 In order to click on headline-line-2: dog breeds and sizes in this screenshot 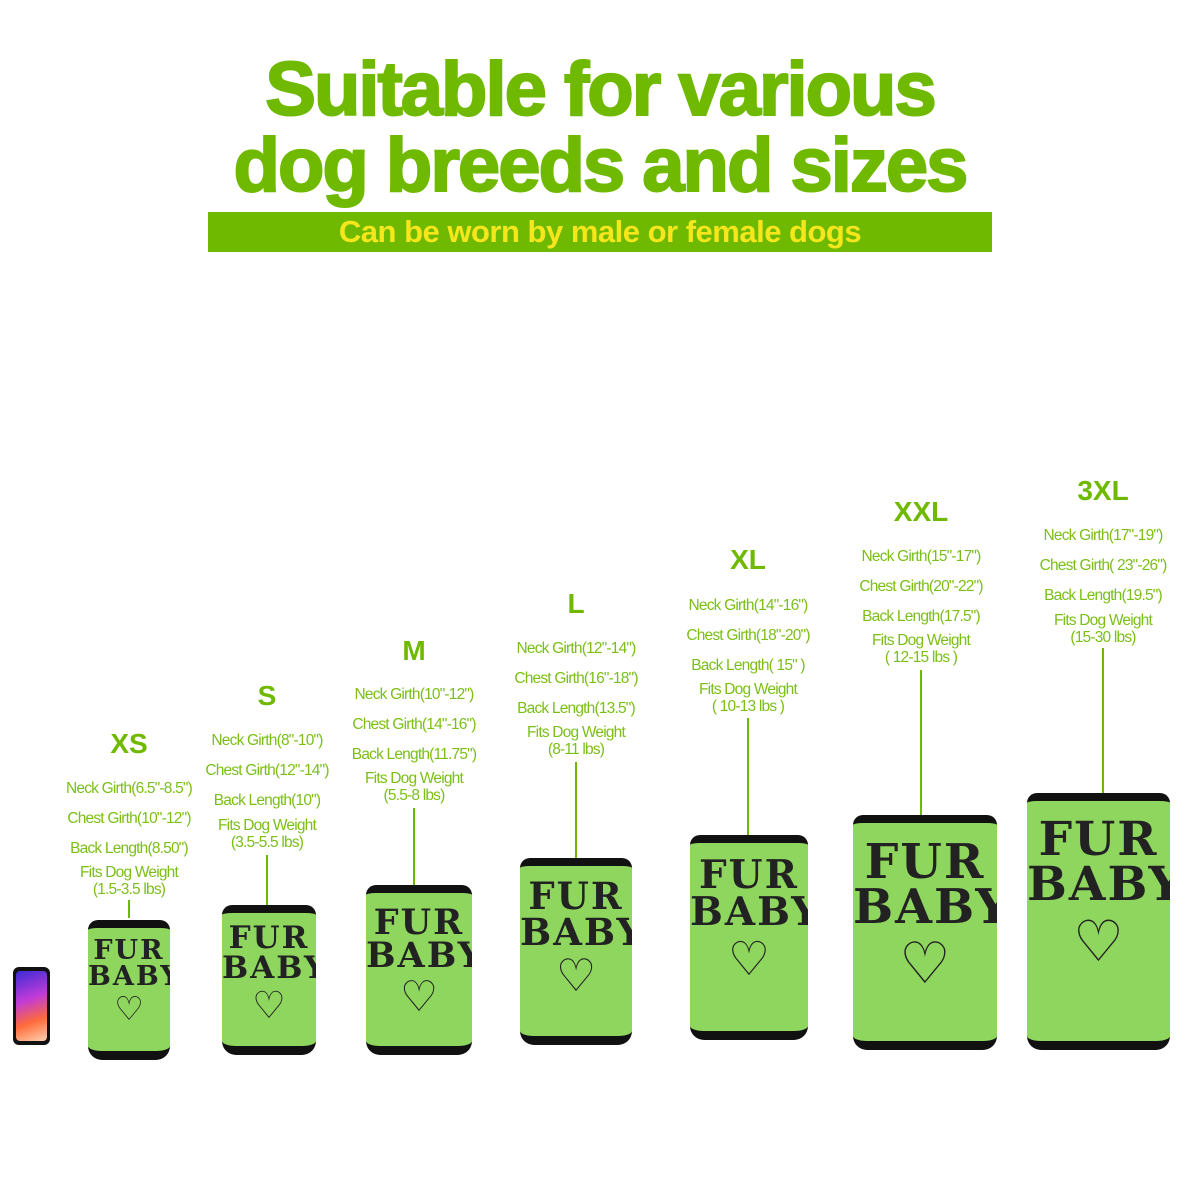, I will do `click(601, 165)`.